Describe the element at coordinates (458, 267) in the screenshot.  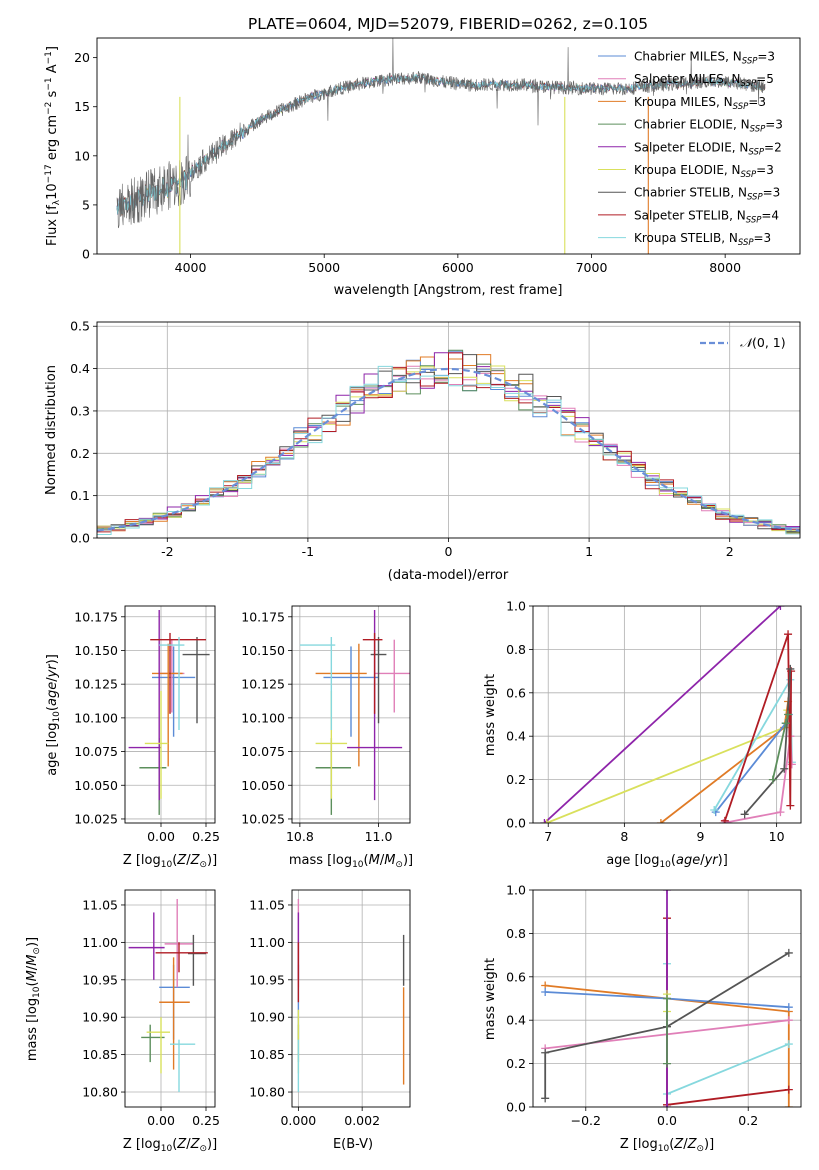
I see `x-tick-label: 6000` at that location.